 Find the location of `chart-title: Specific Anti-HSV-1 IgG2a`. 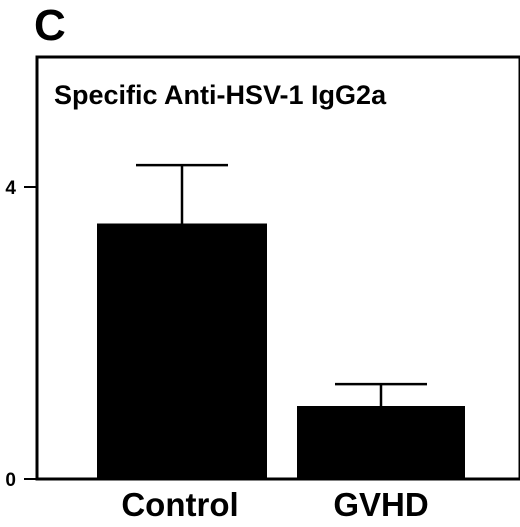

chart-title: Specific Anti-HSV-1 IgG2a is located at coordinates (220, 95).